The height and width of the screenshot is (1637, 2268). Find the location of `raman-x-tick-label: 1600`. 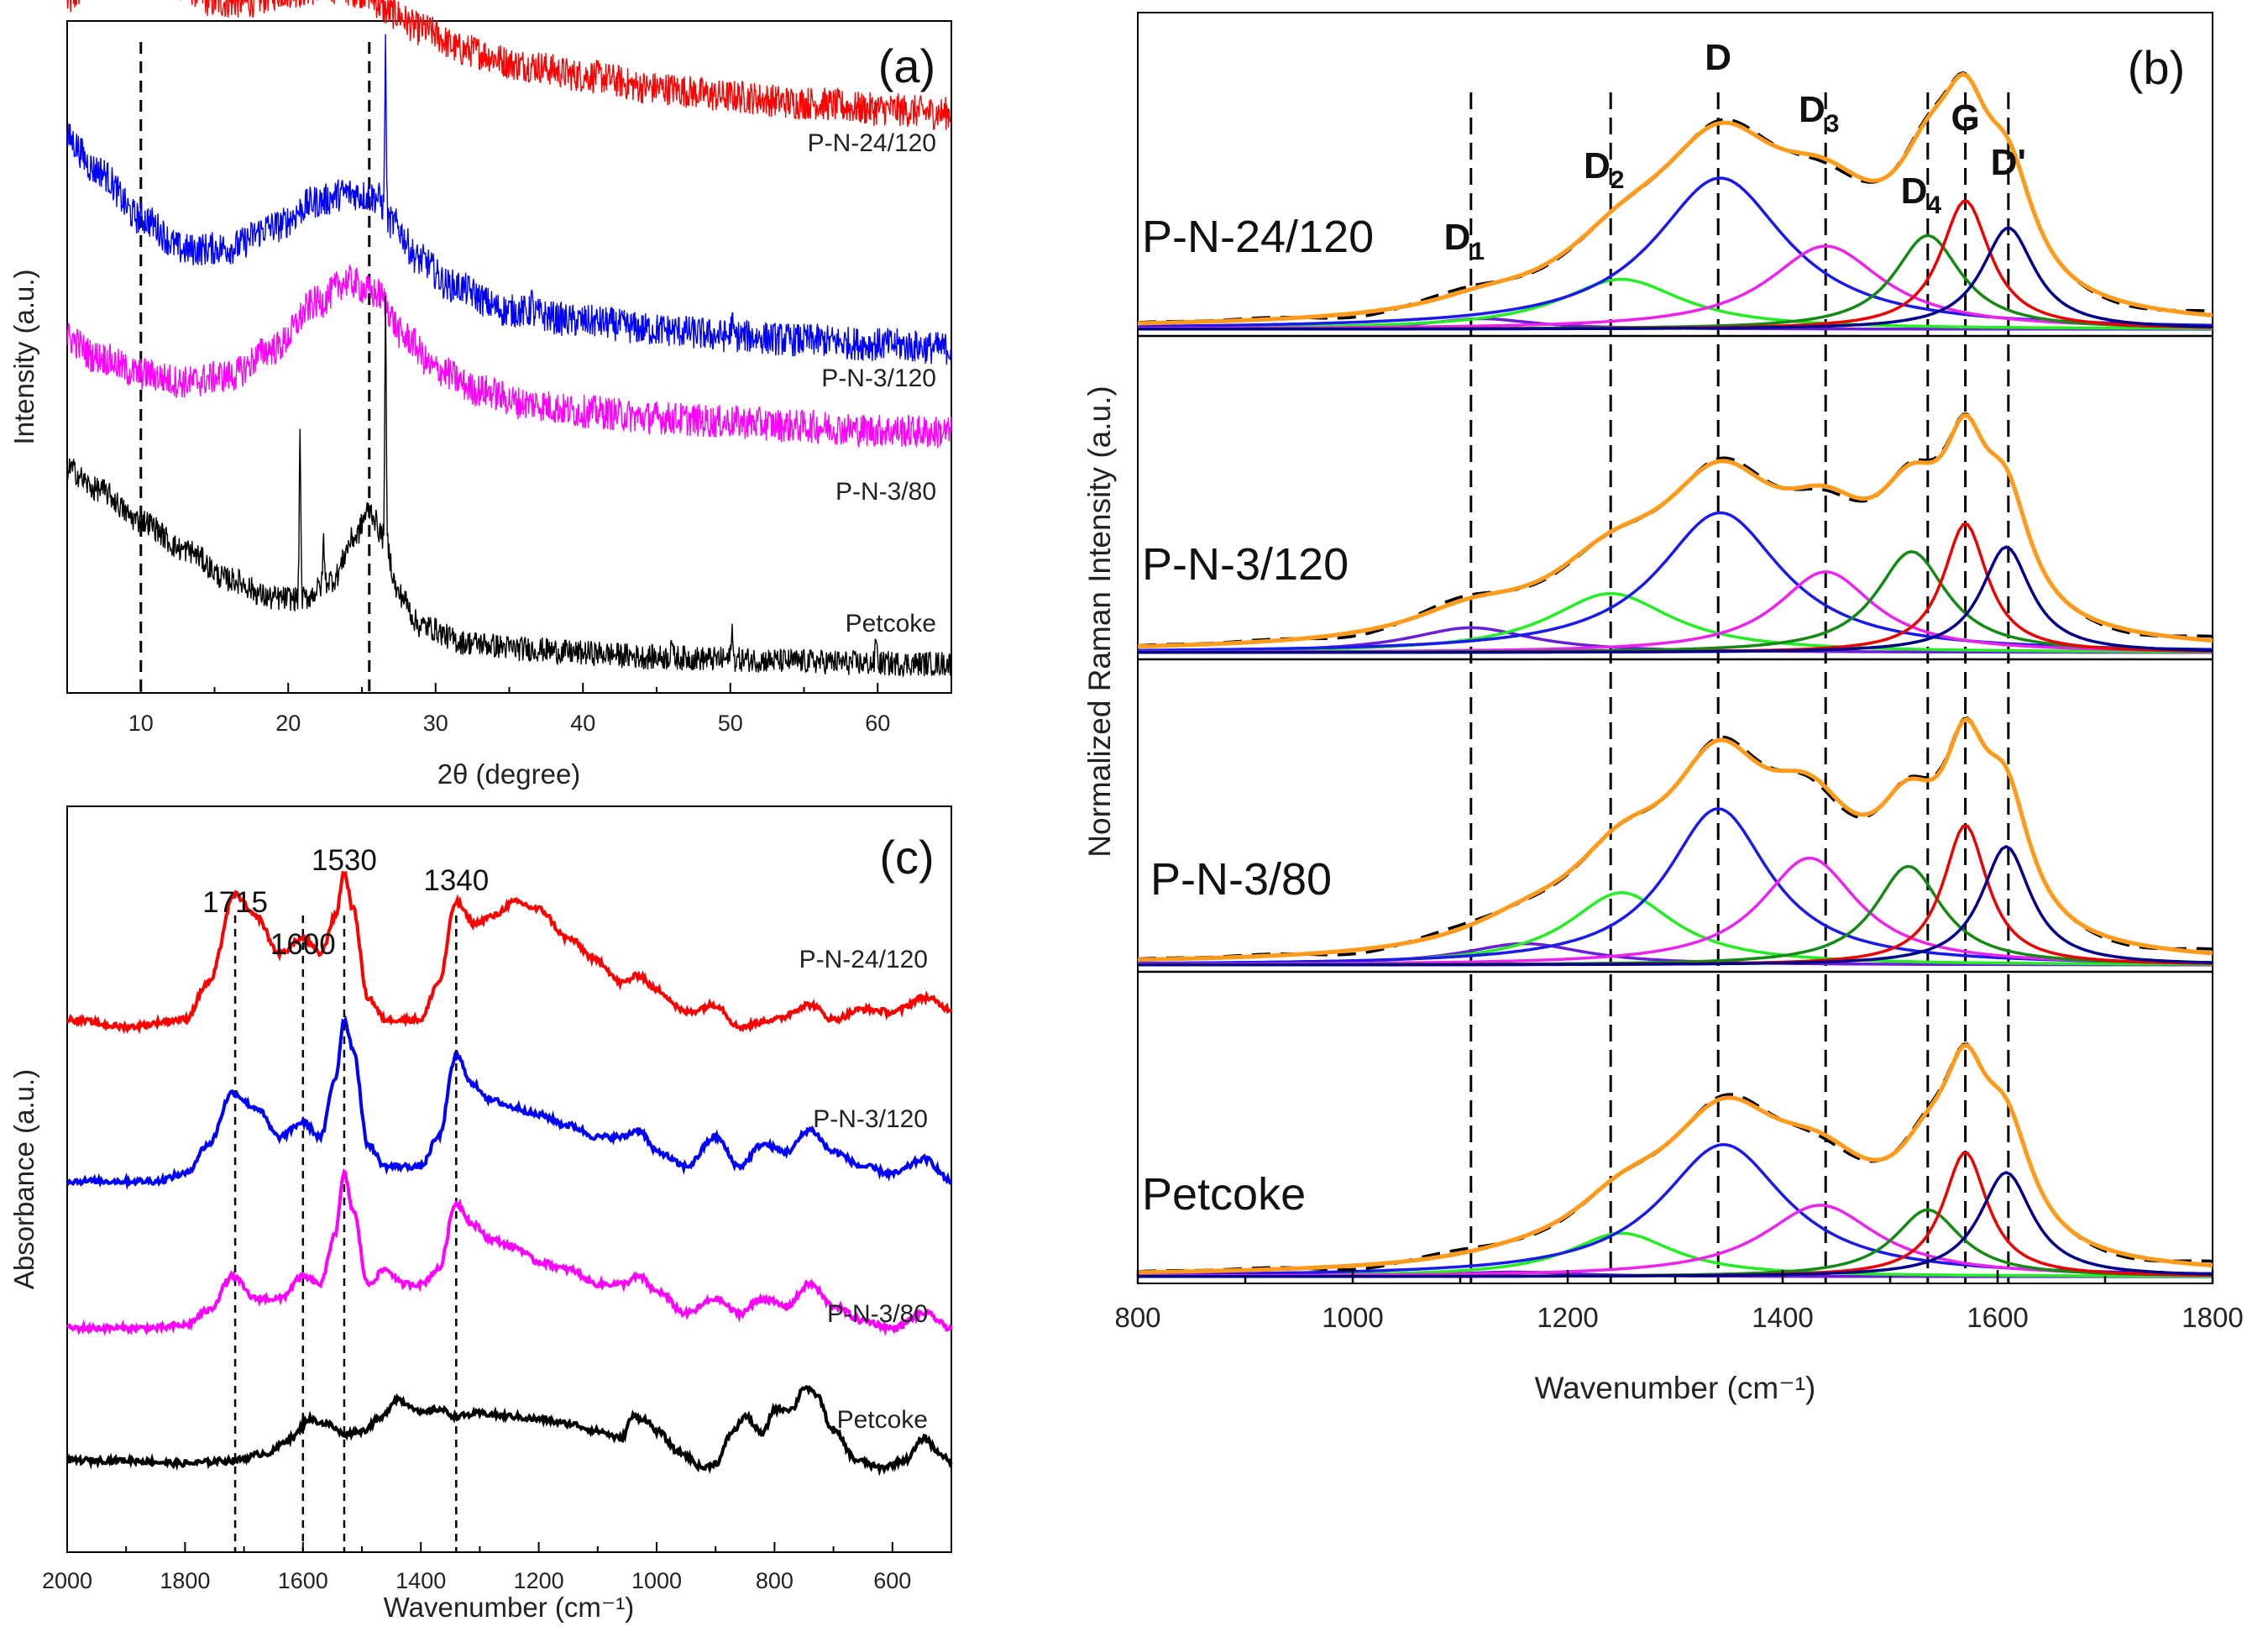

raman-x-tick-label: 1600 is located at coordinates (1998, 1317).